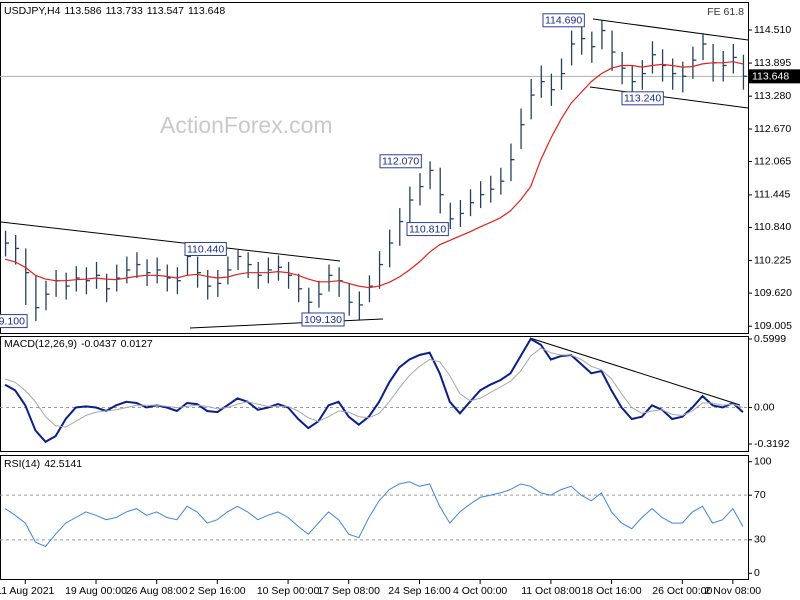 The height and width of the screenshot is (600, 800). What do you see at coordinates (611, 591) in the screenshot?
I see `x-tick-label: 18 Oct 16:00` at bounding box center [611, 591].